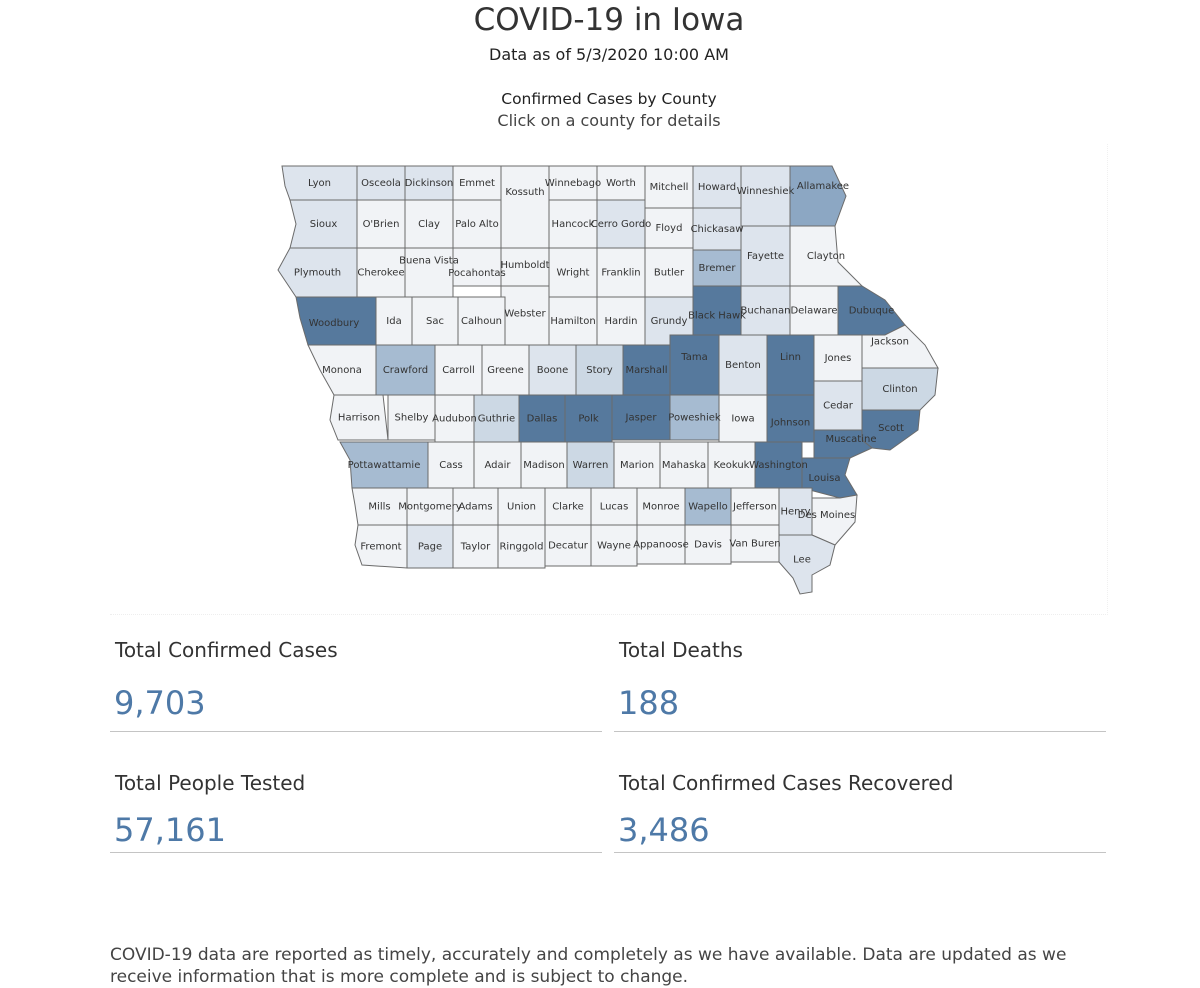 This screenshot has width=1200, height=988. Describe the element at coordinates (609, 20) in the screenshot. I see `page-title: COVID-19 in Iowa` at that location.